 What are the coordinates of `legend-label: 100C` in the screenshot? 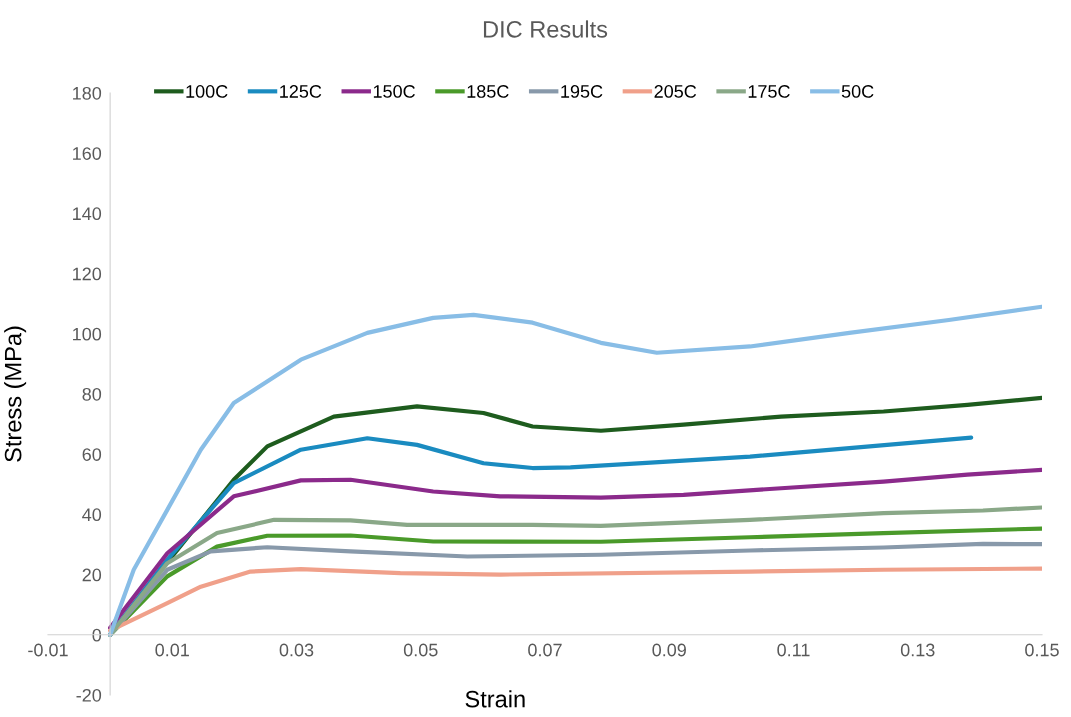 It's located at (207, 91).